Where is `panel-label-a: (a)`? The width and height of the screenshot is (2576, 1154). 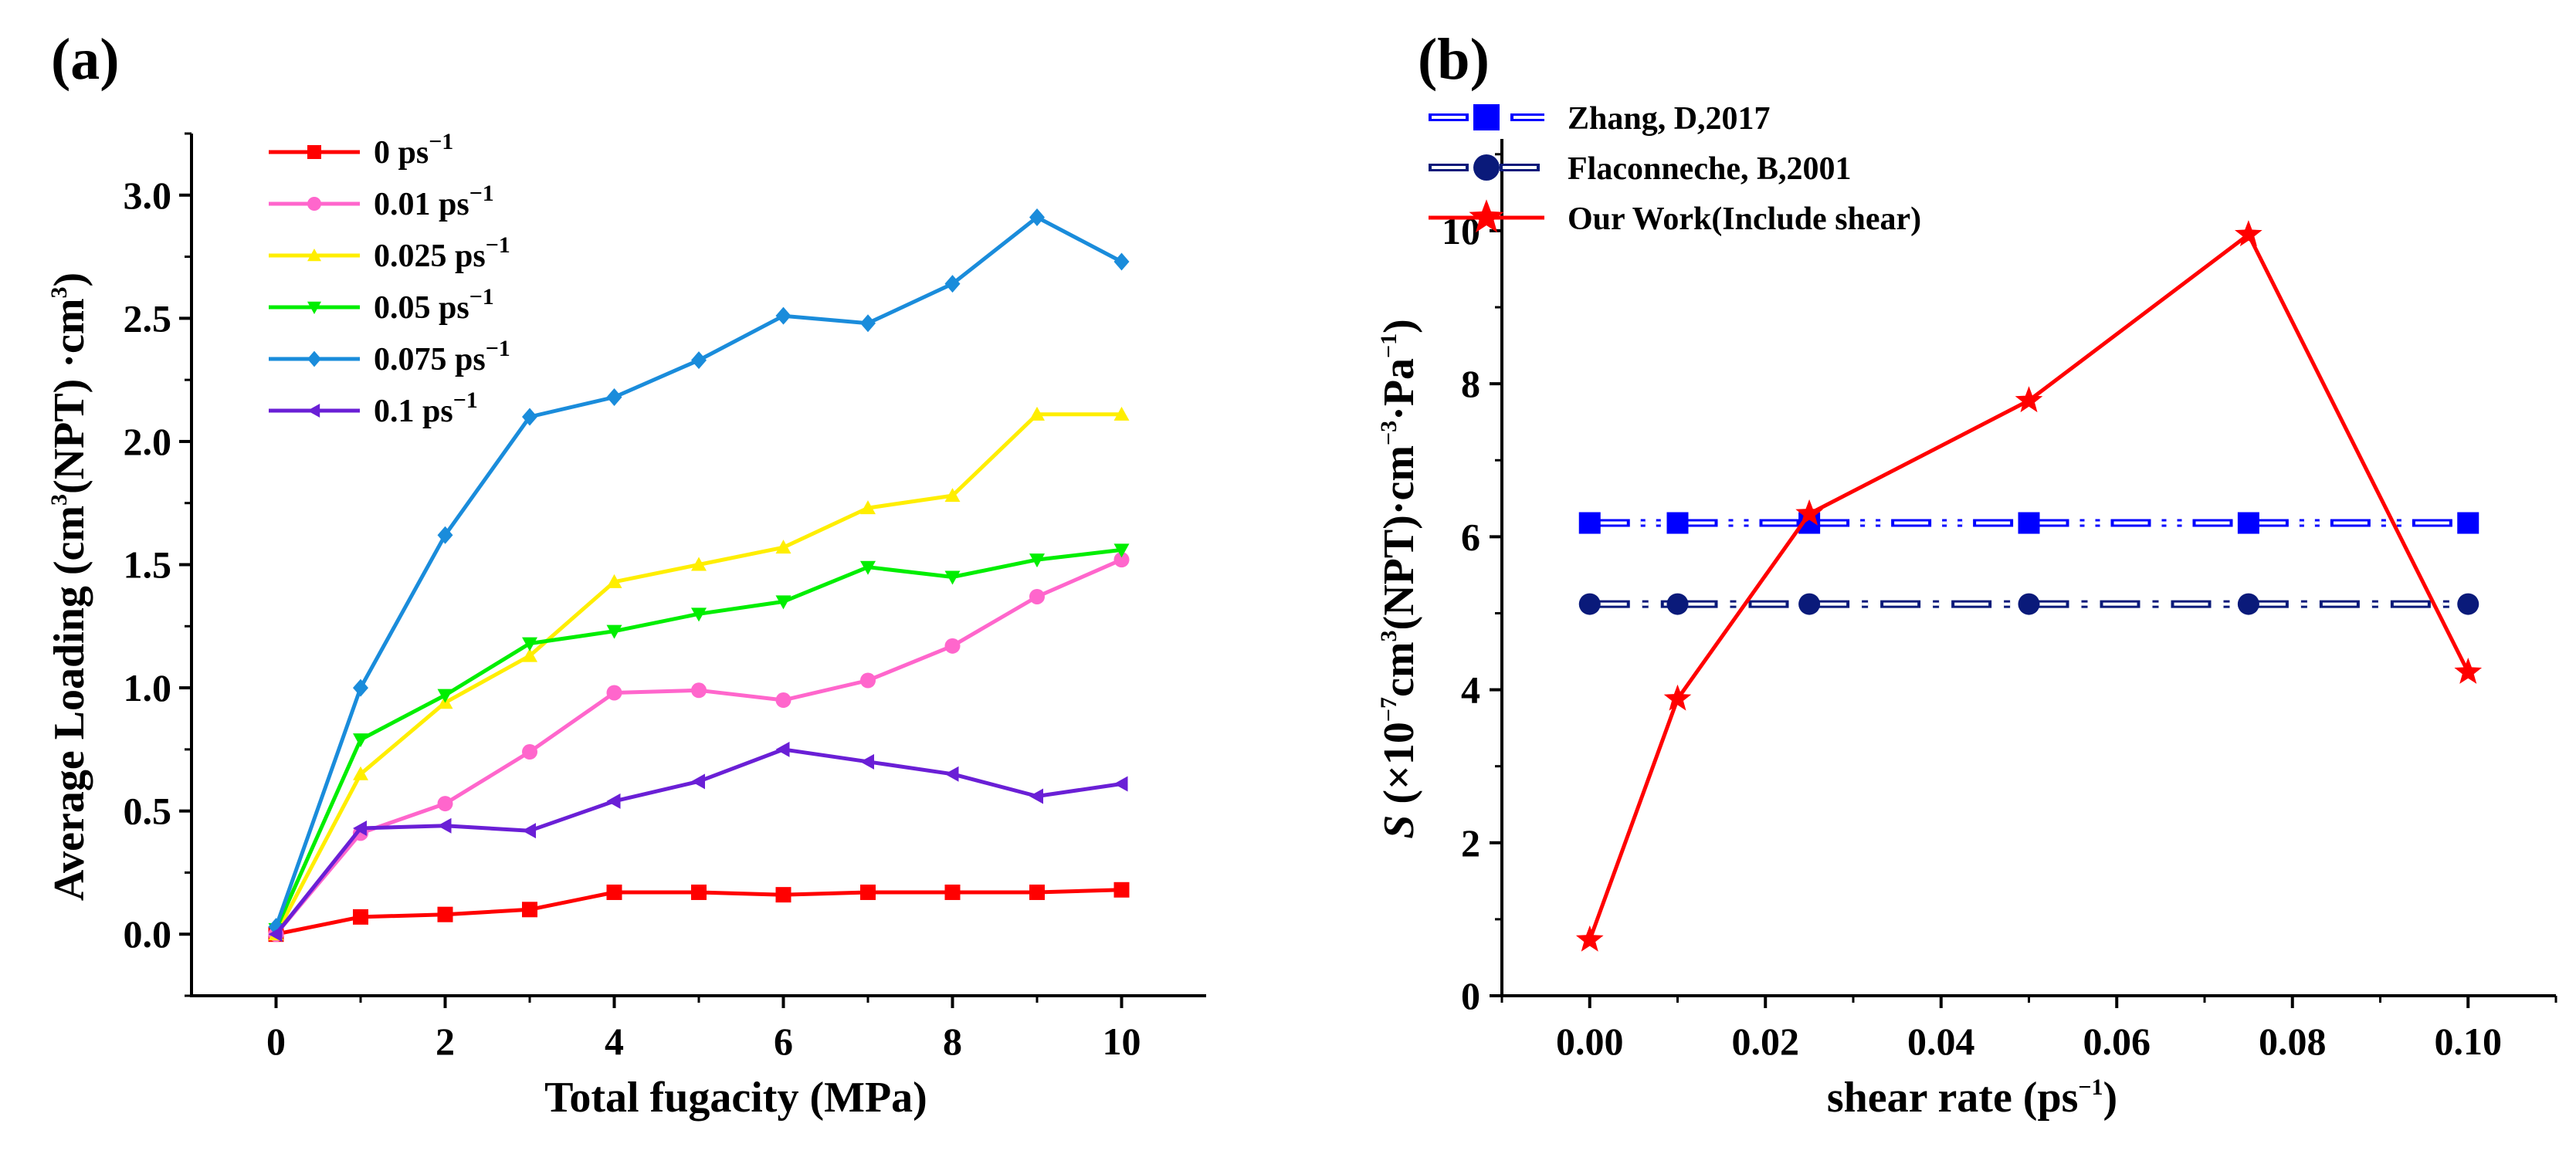
panel-label-a: (a) is located at coordinates (85, 59).